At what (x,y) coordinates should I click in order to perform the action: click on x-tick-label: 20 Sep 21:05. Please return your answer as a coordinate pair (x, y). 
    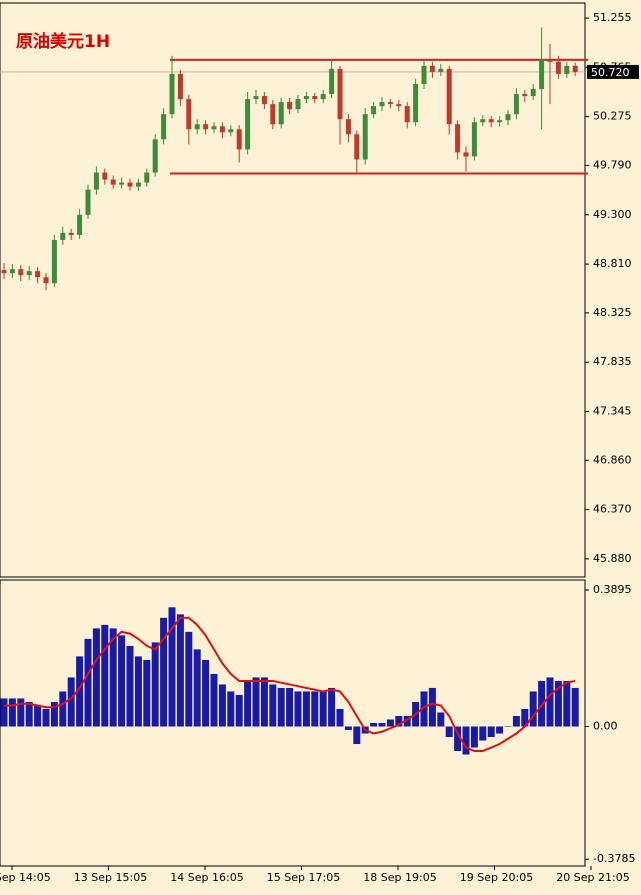
    Looking at the image, I should click on (592, 877).